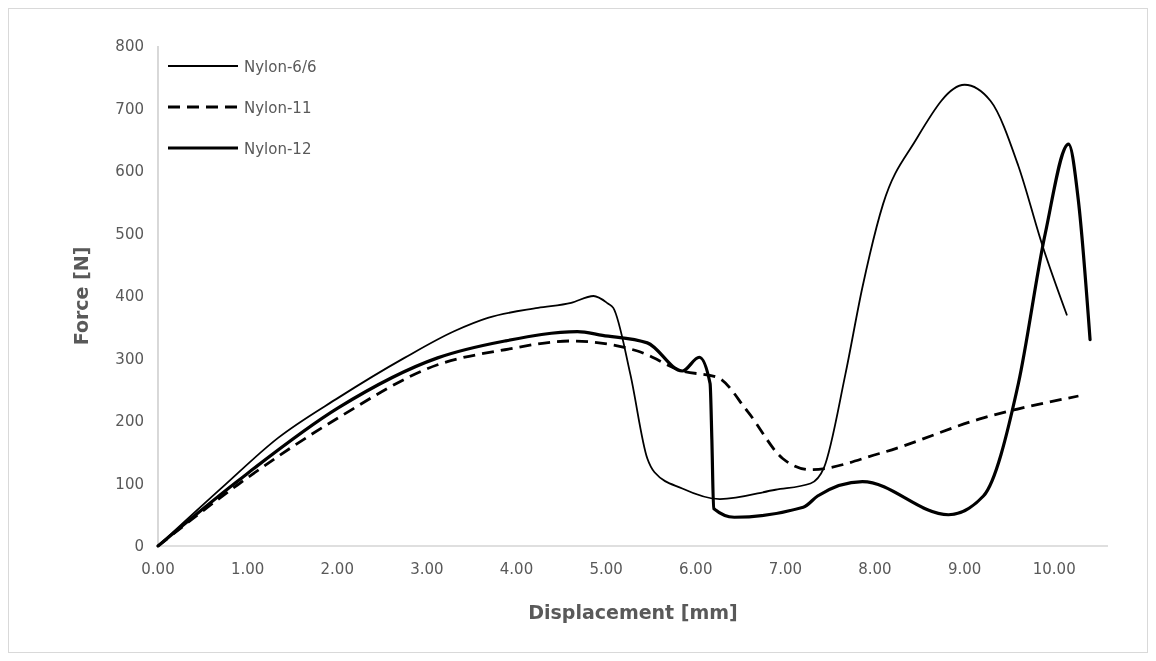 This screenshot has height=661, width=1156. I want to click on x-tick-label: 7.00, so click(785, 569).